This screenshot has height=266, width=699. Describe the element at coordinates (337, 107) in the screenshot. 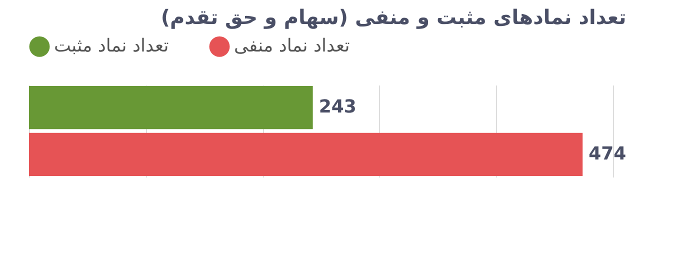

I see `data-label: 243` at that location.